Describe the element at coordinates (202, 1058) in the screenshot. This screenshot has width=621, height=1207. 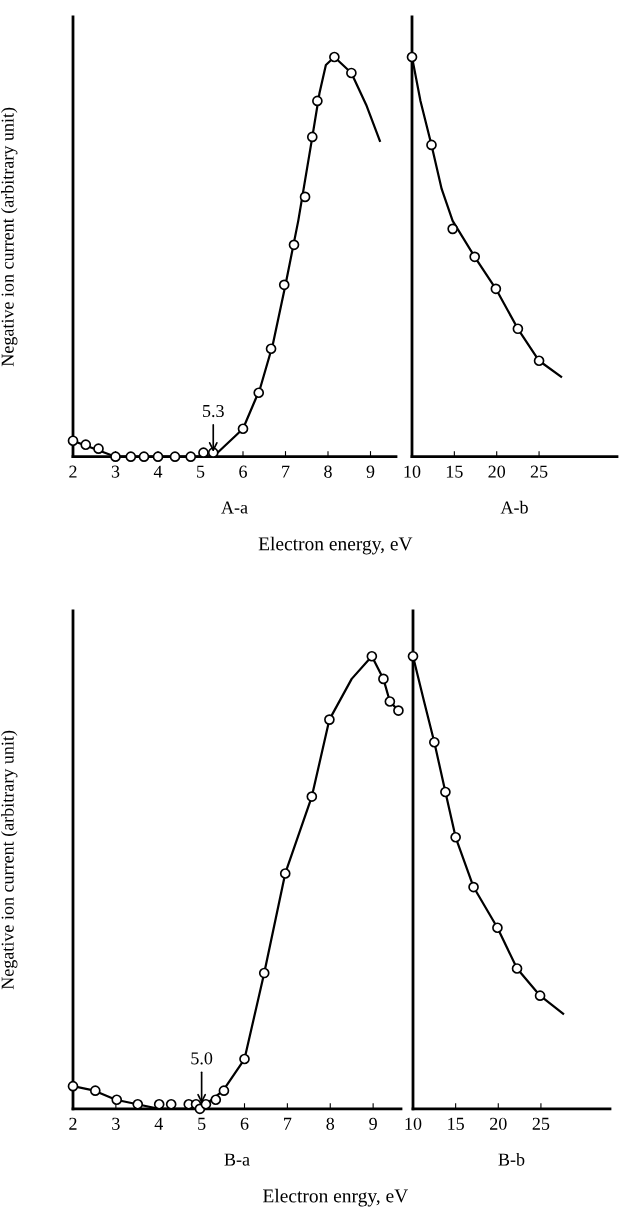
I see `annotation: 5.0` at that location.